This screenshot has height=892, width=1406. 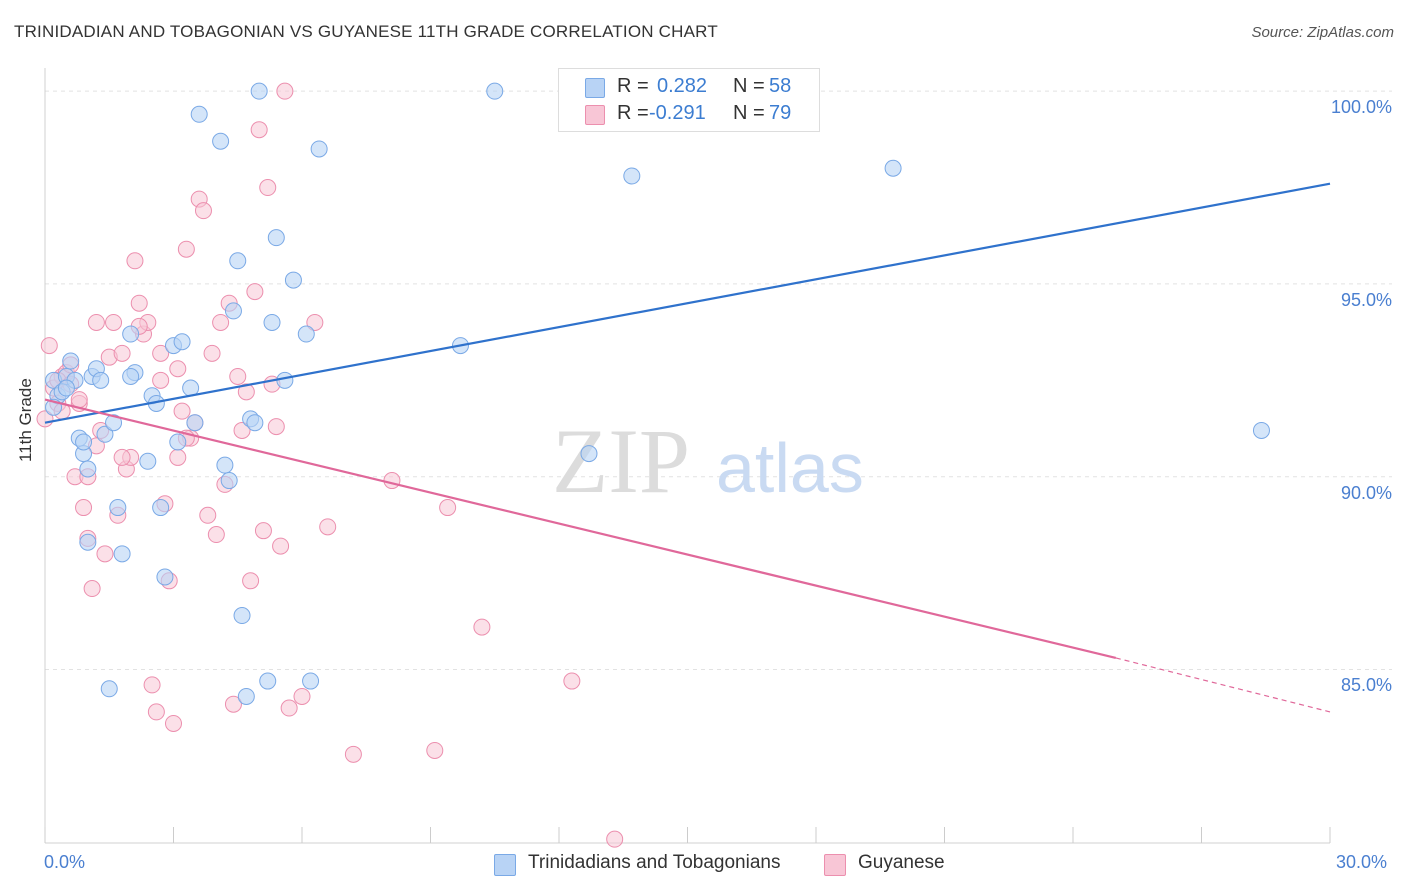 I want to click on legend-box: R = 0.282 N = 58 R = -0.291 N = 79, so click(x=689, y=100).